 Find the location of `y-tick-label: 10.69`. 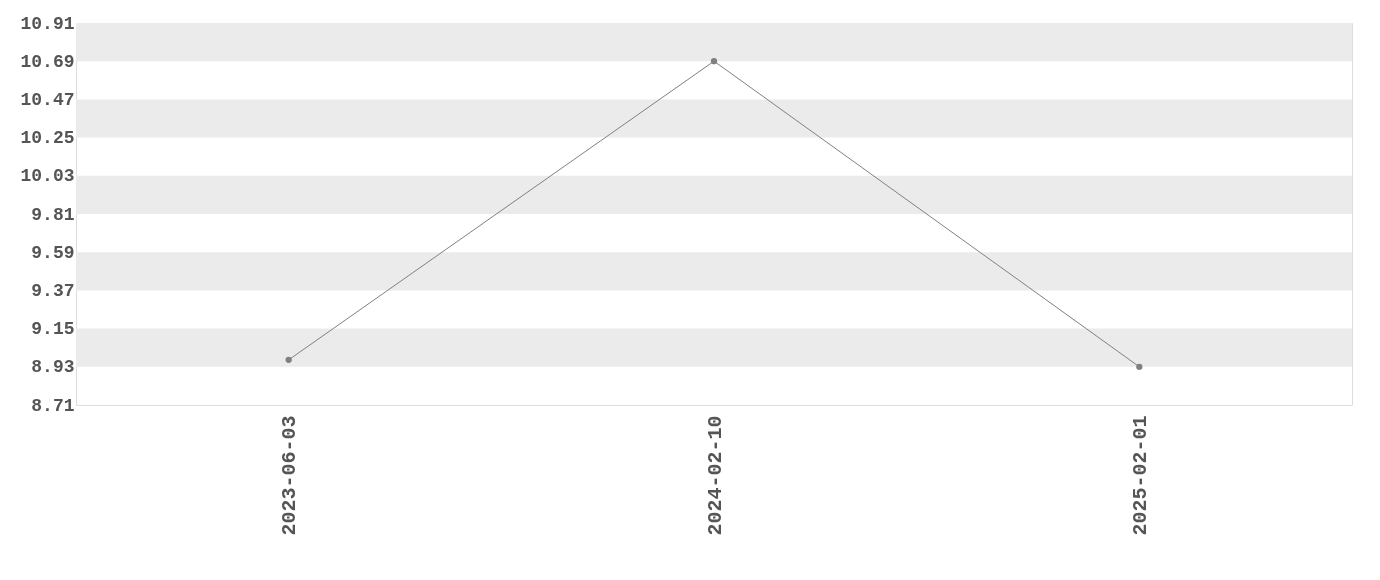

y-tick-label: 10.69 is located at coordinates (47, 61).